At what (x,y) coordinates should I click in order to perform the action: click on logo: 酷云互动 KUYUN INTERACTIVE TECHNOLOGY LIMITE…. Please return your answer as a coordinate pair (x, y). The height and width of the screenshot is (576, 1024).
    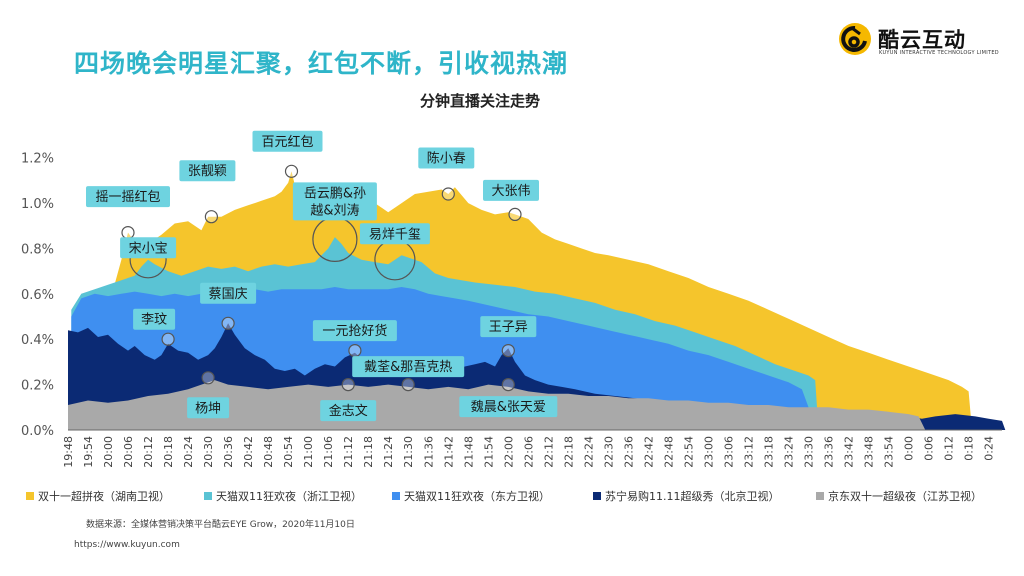
    Looking at the image, I should click on (918, 41).